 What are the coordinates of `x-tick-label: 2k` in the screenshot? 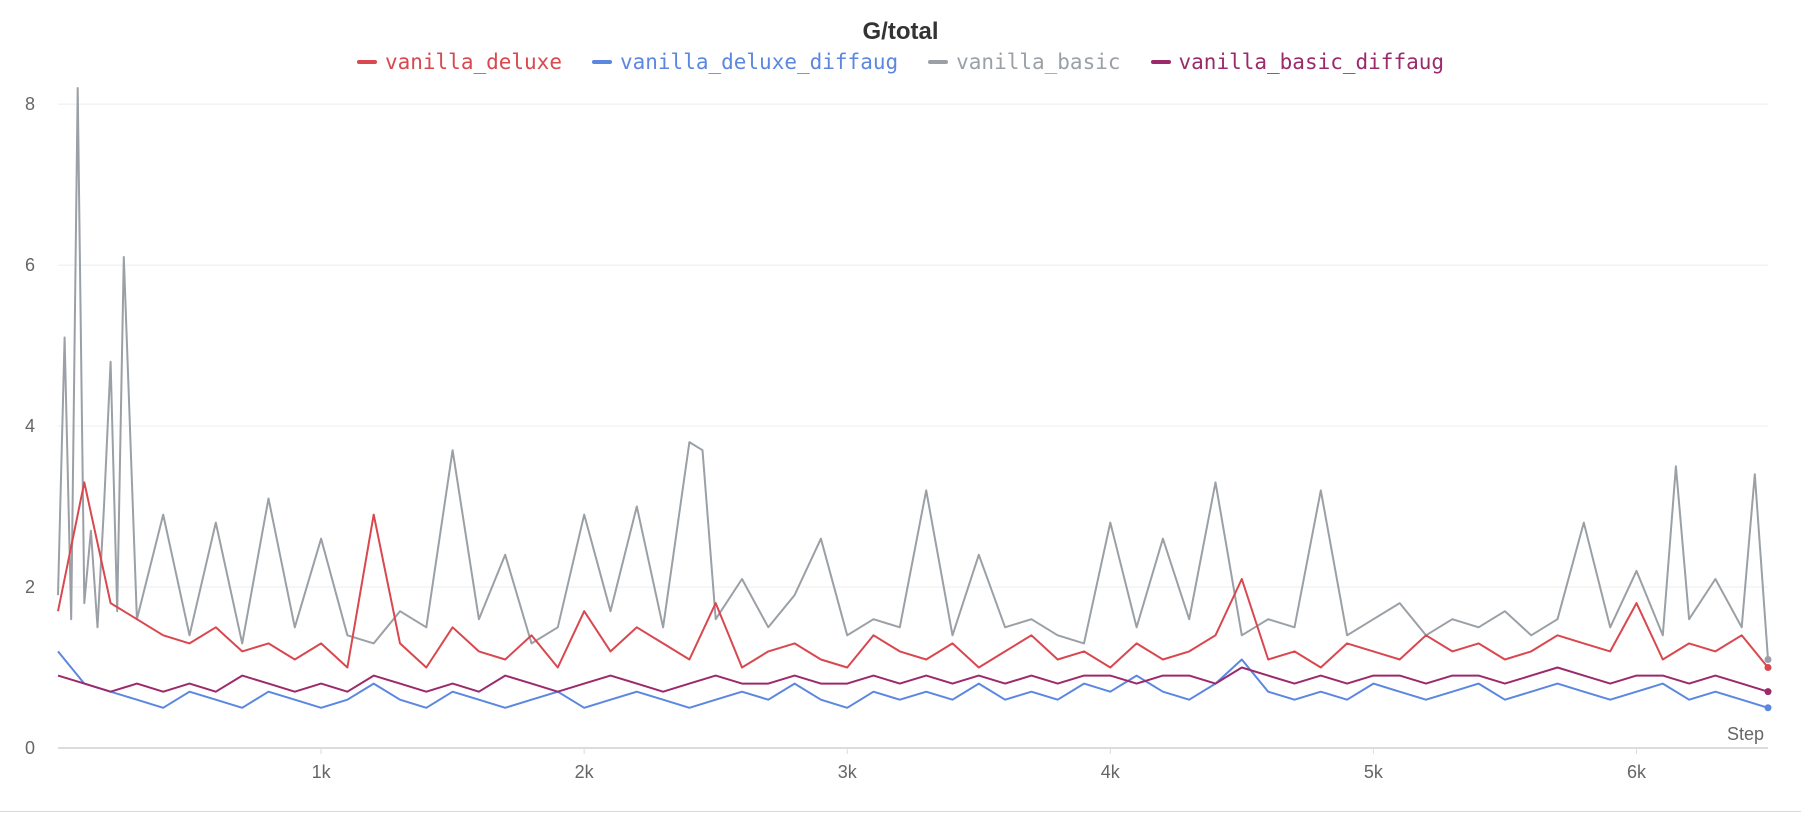 It's located at (585, 772).